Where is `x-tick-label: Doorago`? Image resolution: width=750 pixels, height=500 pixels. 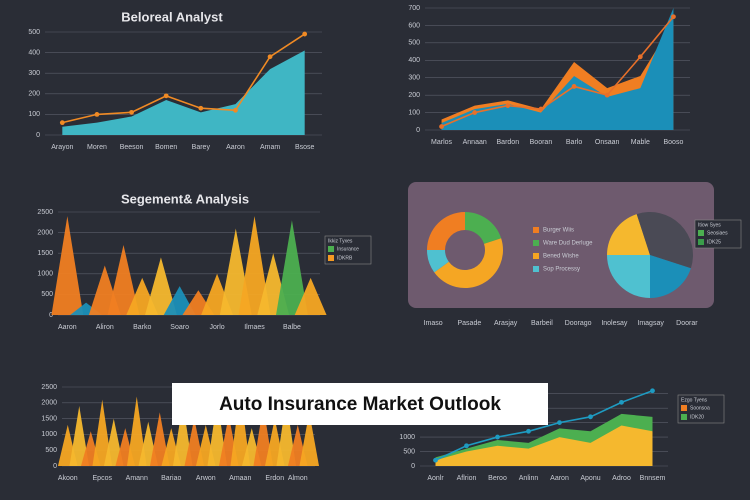 x-tick-label: Doorago is located at coordinates (578, 323).